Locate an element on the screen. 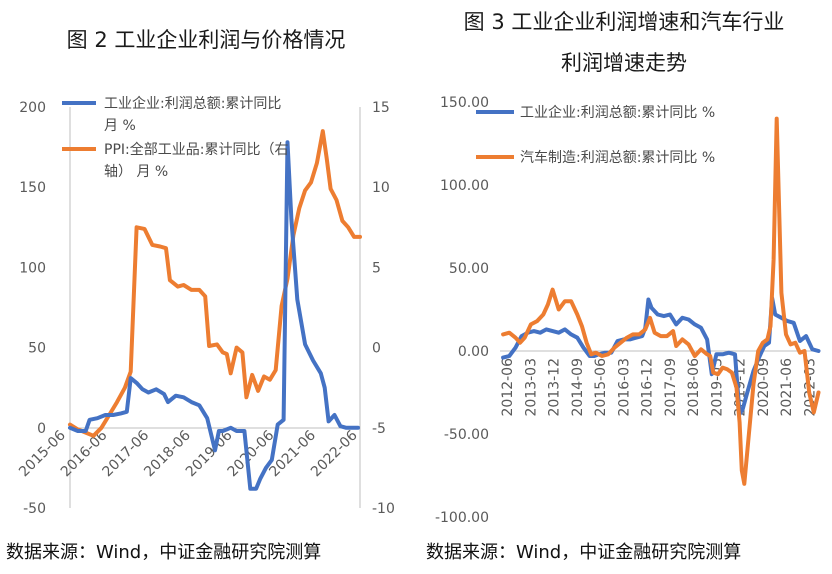 The height and width of the screenshot is (574, 832). x-tick-label: 2015-06 is located at coordinates (601, 387).